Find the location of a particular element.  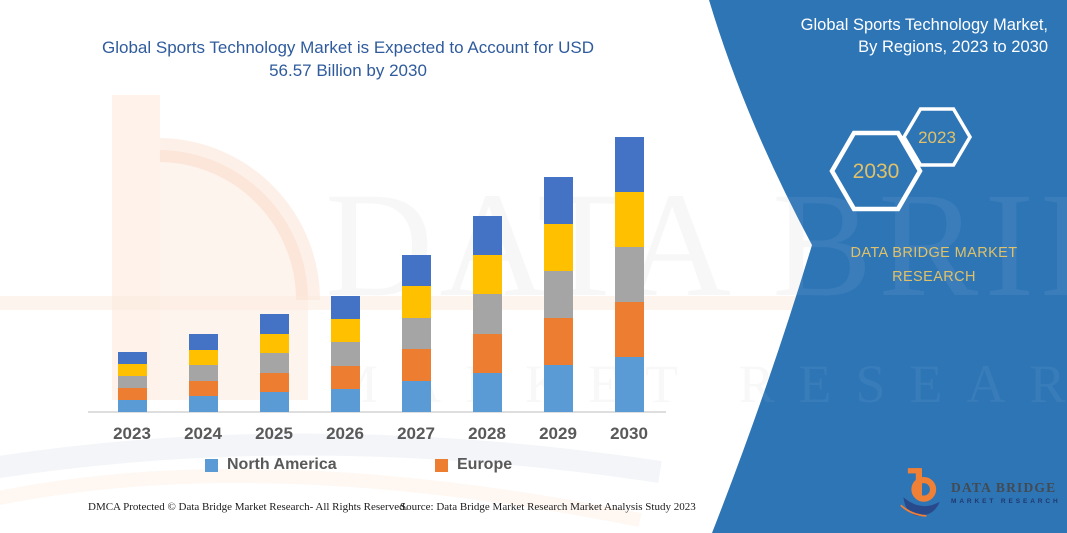

bar-segment-2027-europe is located at coordinates (416, 365).